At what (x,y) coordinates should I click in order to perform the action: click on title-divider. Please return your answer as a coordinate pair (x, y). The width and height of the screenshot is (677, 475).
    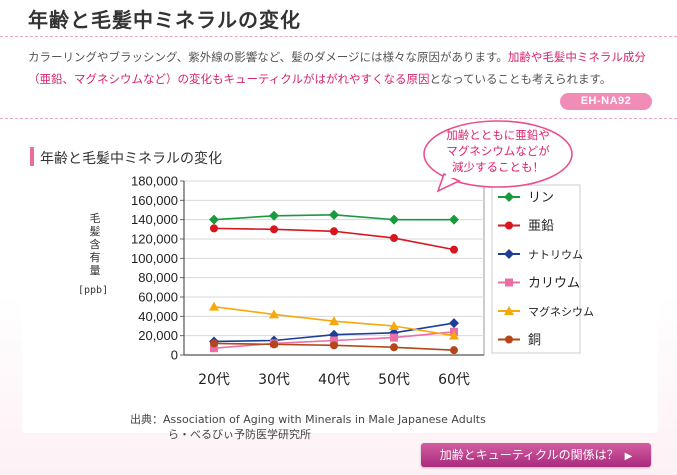
    Looking at the image, I should click on (338, 36).